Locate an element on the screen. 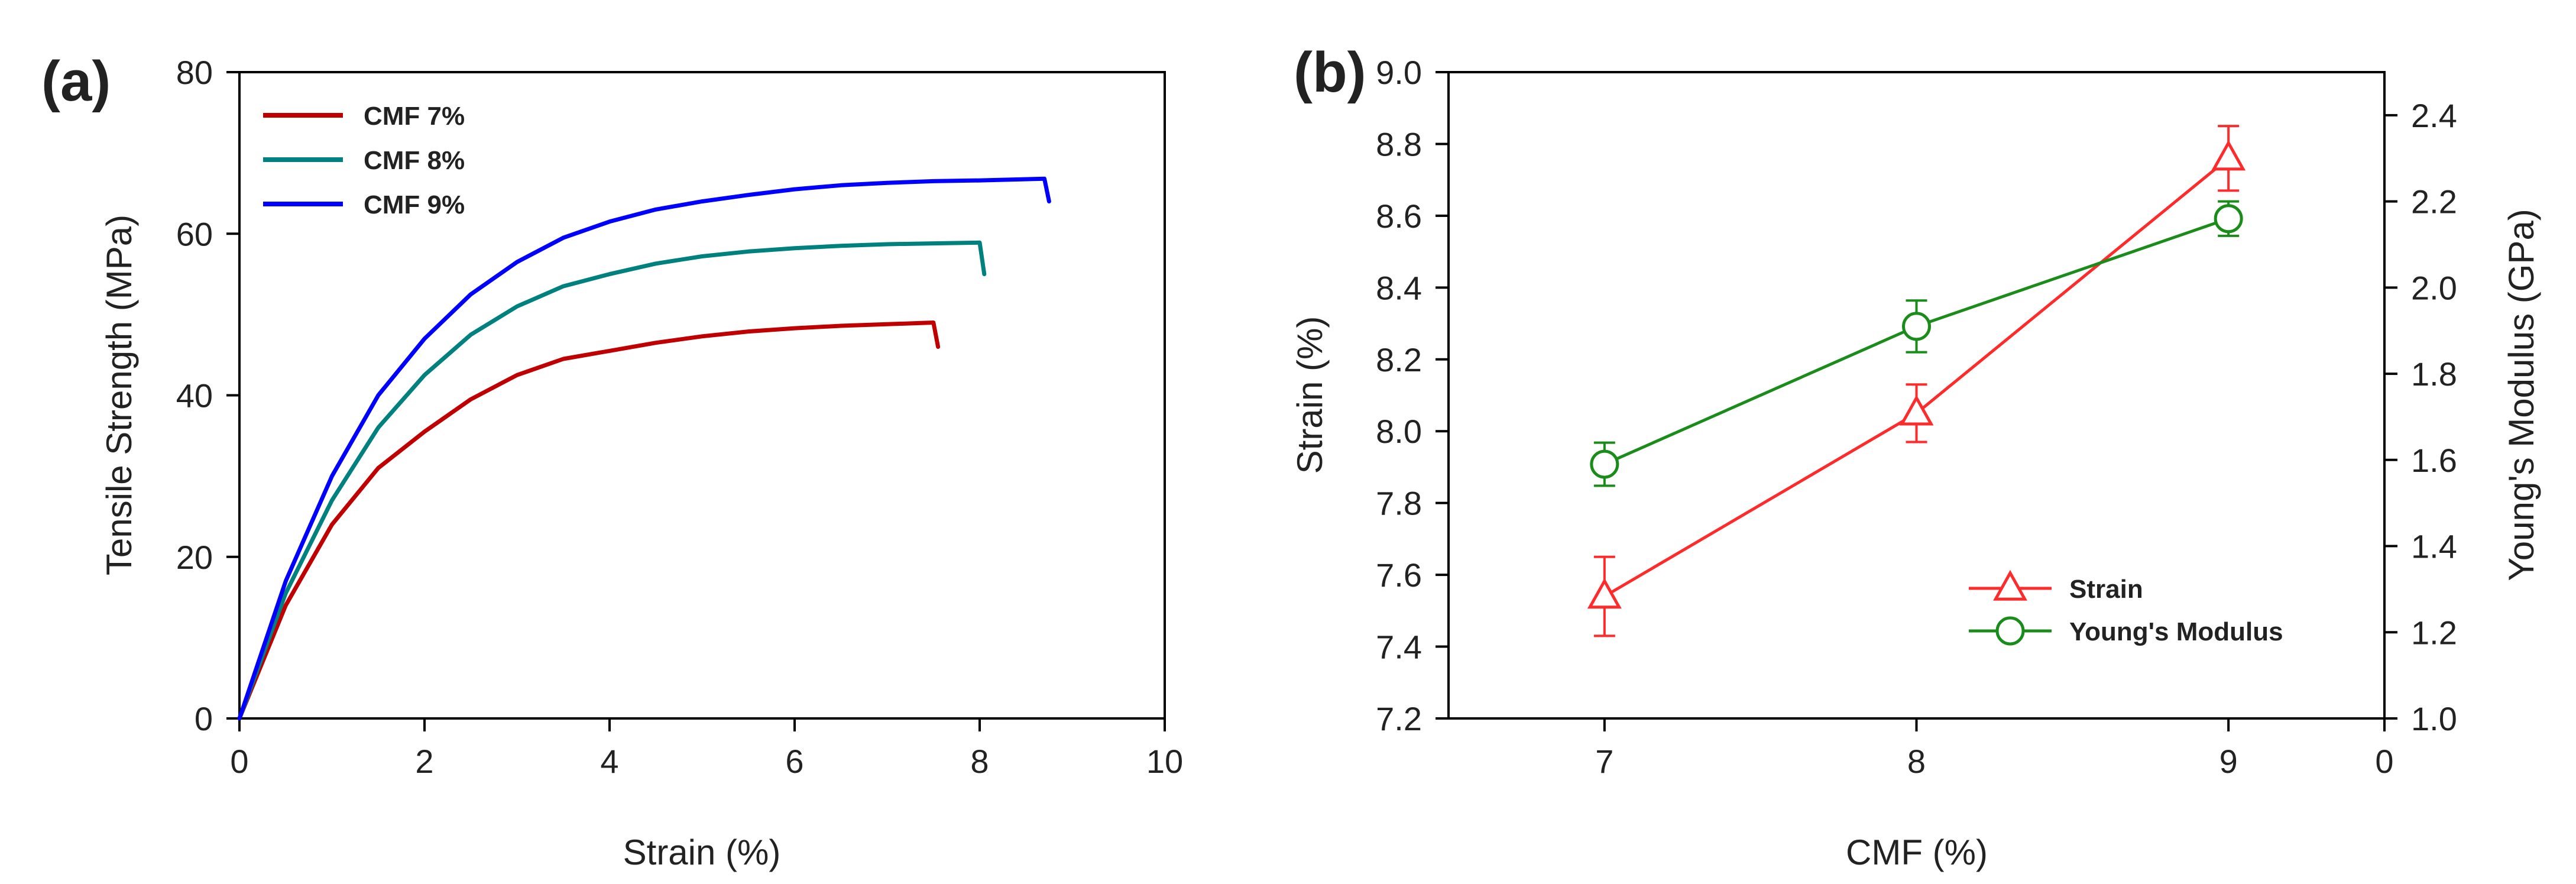 The image size is (2576, 884). panel-b-x-tick-label: 0 is located at coordinates (2384, 762).